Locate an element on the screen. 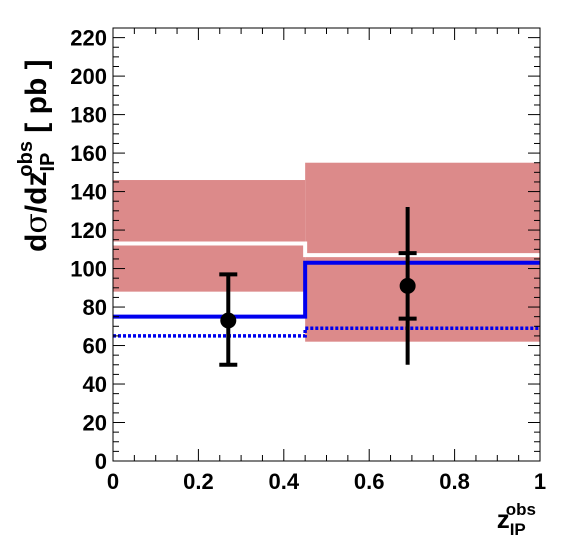 This screenshot has width=567, height=544. y-axis-label-sigma: σ is located at coordinates (36, 223).